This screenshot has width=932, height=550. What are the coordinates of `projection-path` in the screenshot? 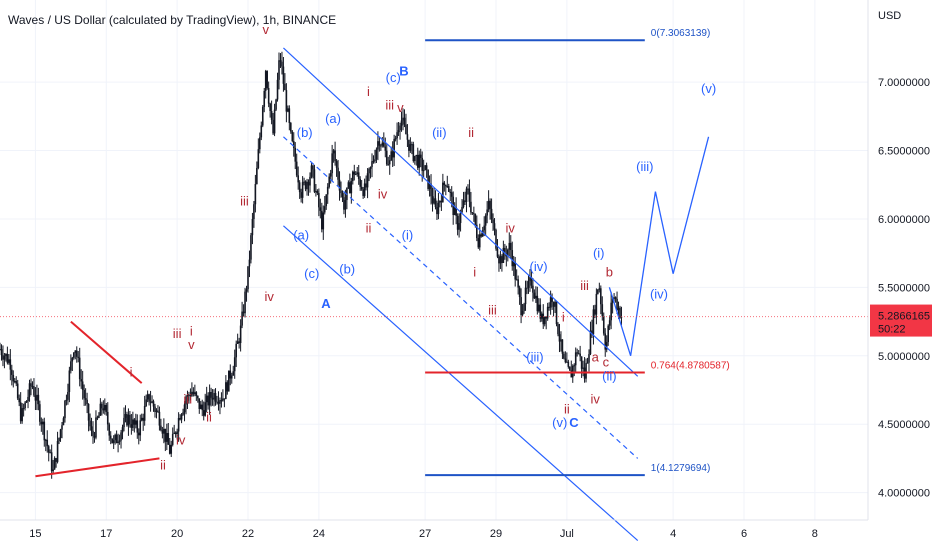 It's located at (659, 246).